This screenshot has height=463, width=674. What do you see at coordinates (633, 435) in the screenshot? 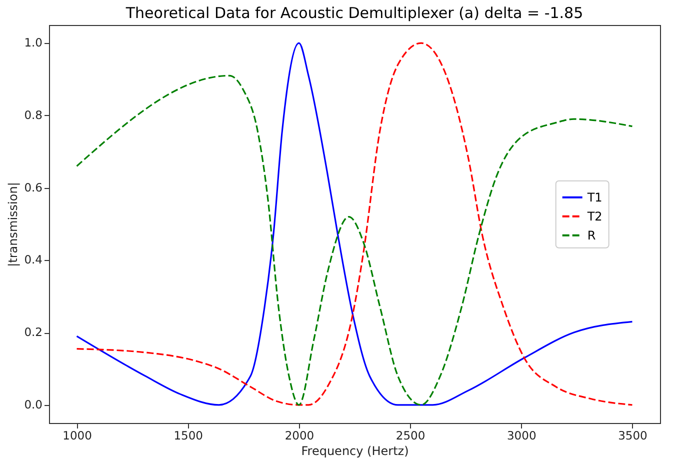
I see `x-tick-label: 3500` at bounding box center [633, 435].